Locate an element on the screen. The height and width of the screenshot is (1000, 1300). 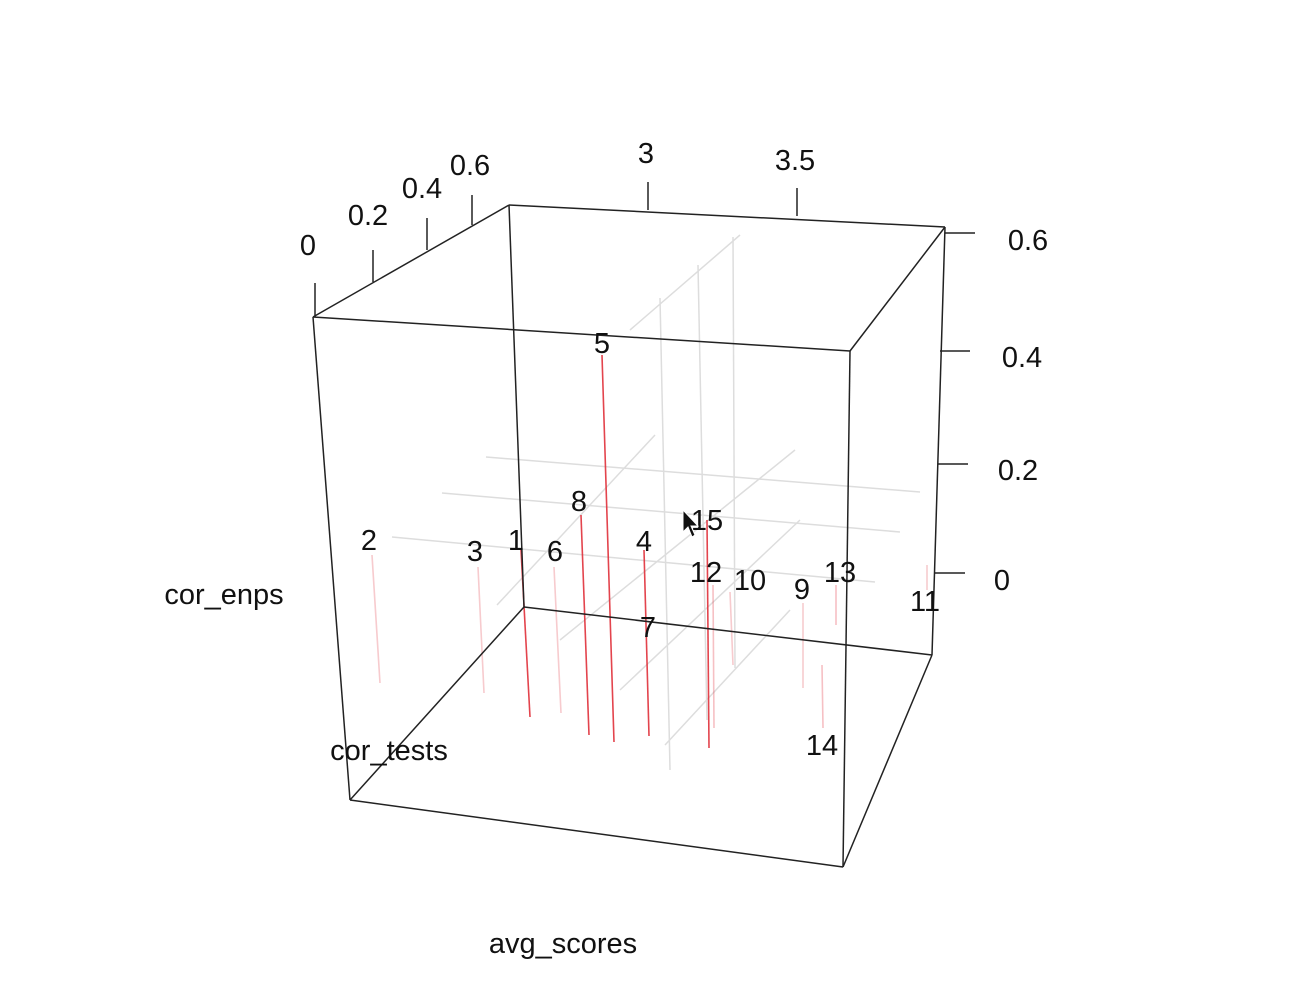
point-label-4: 4 is located at coordinates (644, 542).